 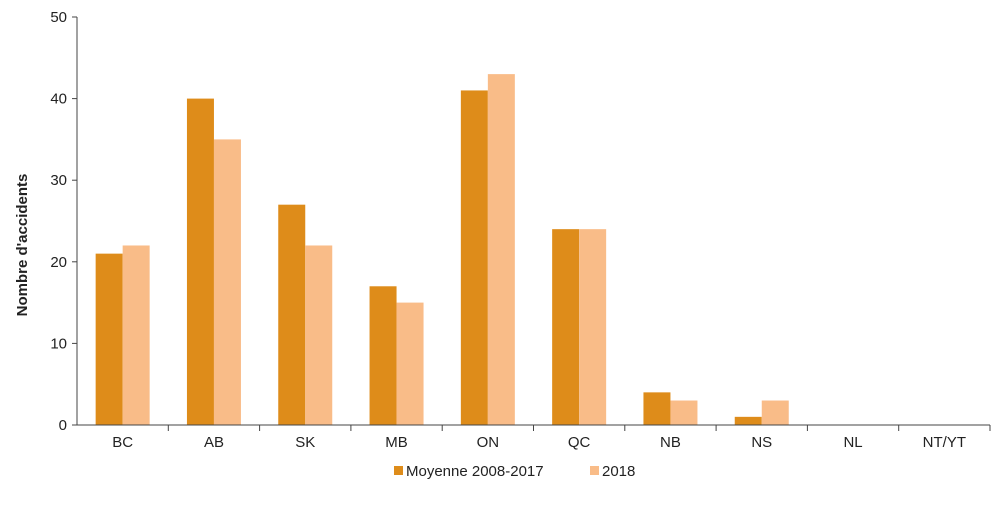 I want to click on y-tick-label: 10, so click(x=58, y=343).